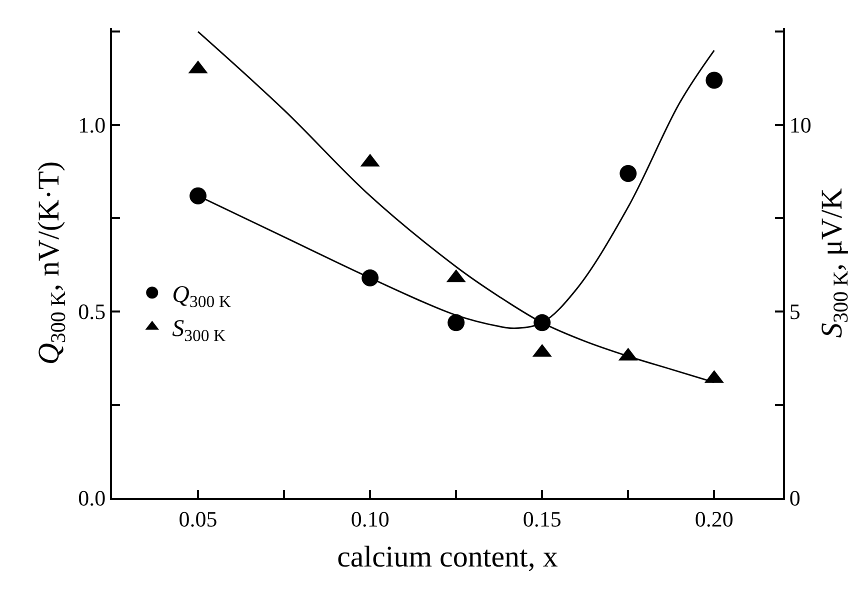 The image size is (867, 591). Describe the element at coordinates (92, 311) in the screenshot. I see `y-tick-label: 0.5` at that location.